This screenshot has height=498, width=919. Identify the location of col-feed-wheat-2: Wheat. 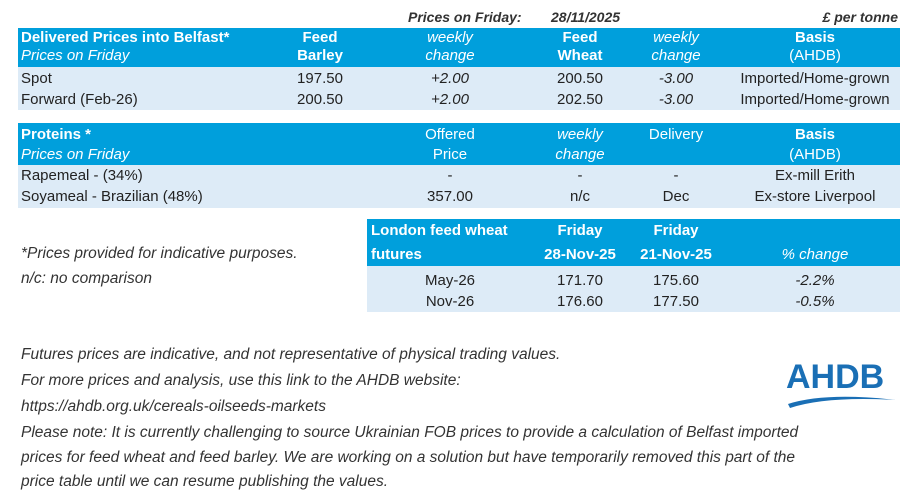
(580, 55).